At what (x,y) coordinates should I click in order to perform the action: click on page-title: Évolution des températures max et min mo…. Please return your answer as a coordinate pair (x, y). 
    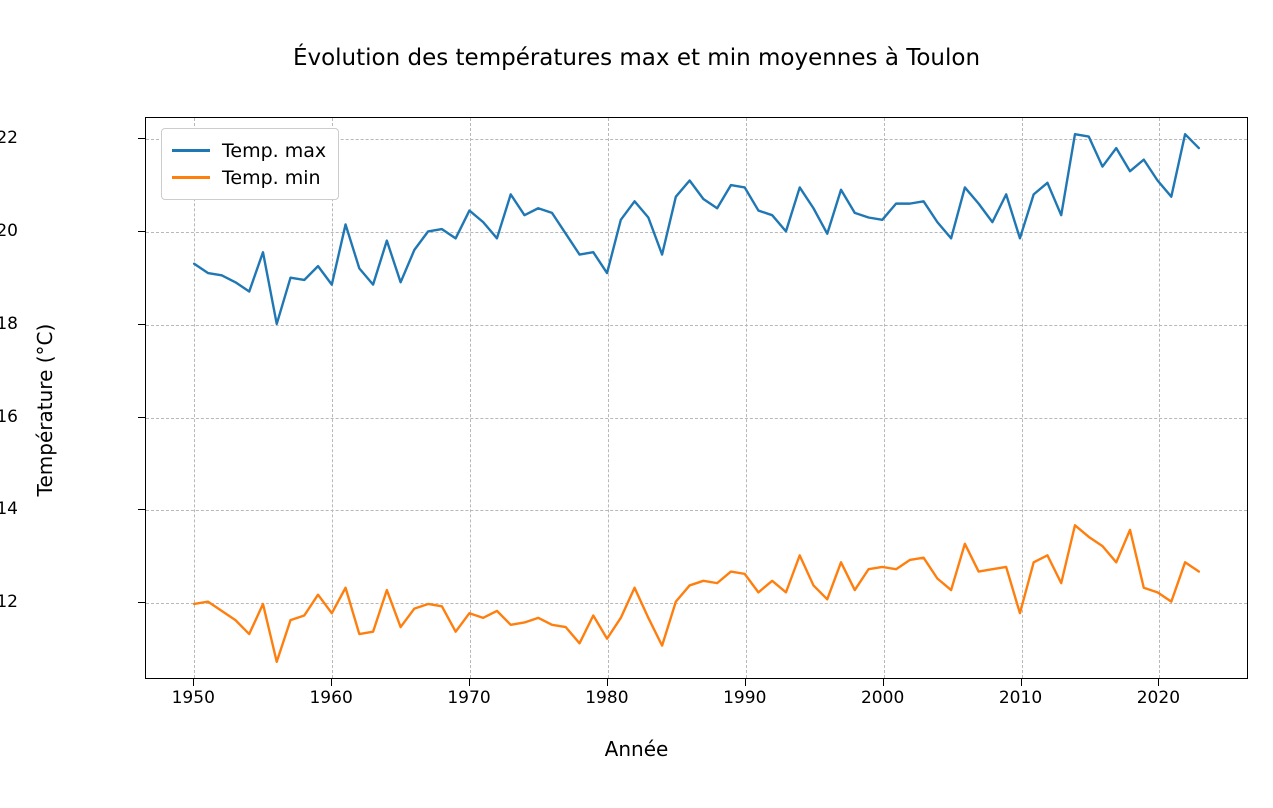
    Looking at the image, I should click on (636, 58).